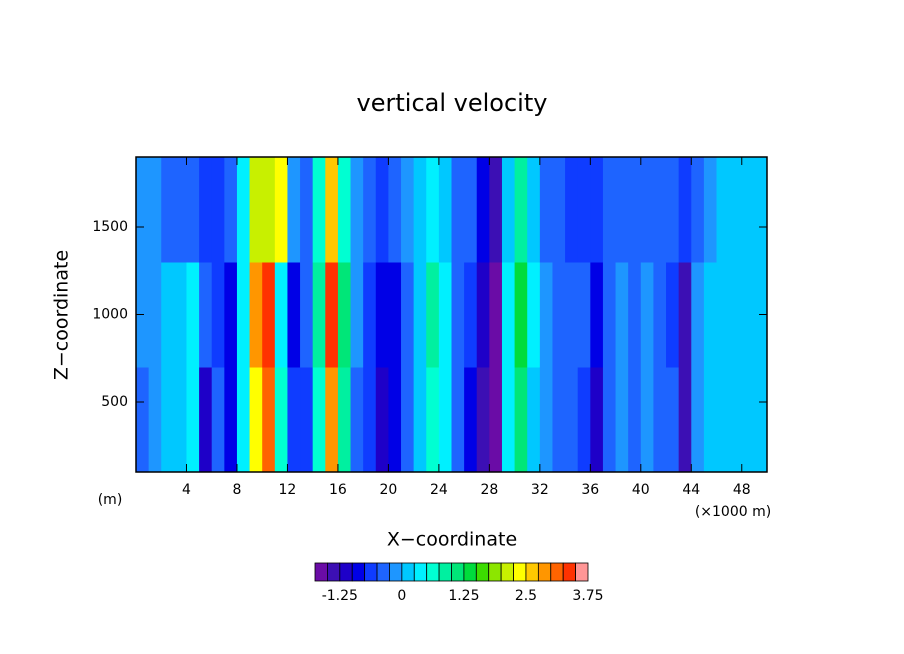 The image size is (904, 654). Describe the element at coordinates (110, 227) in the screenshot. I see `y-tick-label: 1500` at that location.